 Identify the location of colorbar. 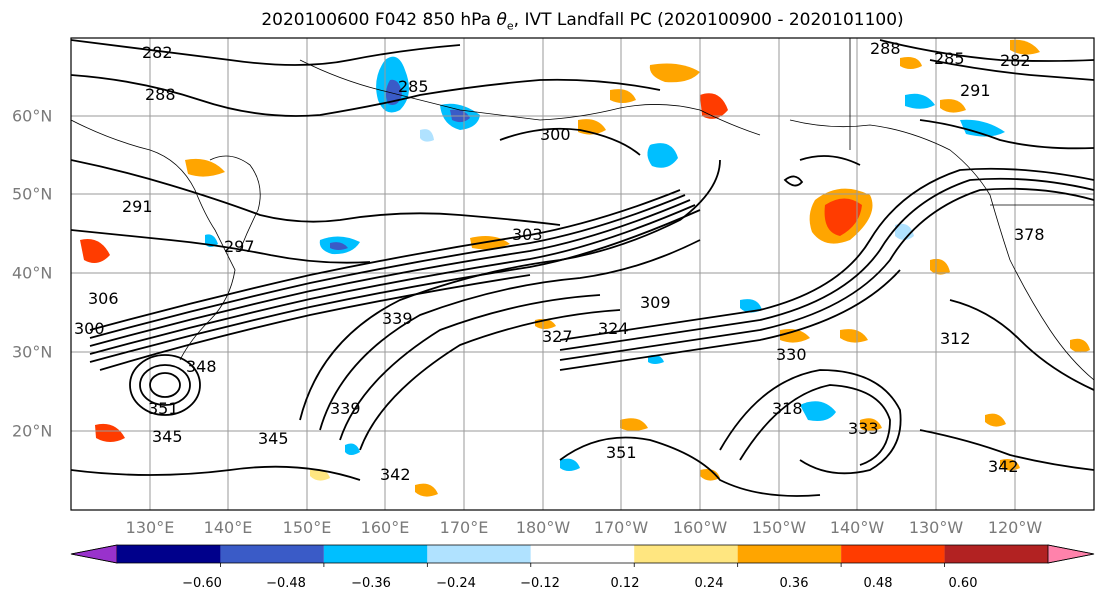
(582, 555).